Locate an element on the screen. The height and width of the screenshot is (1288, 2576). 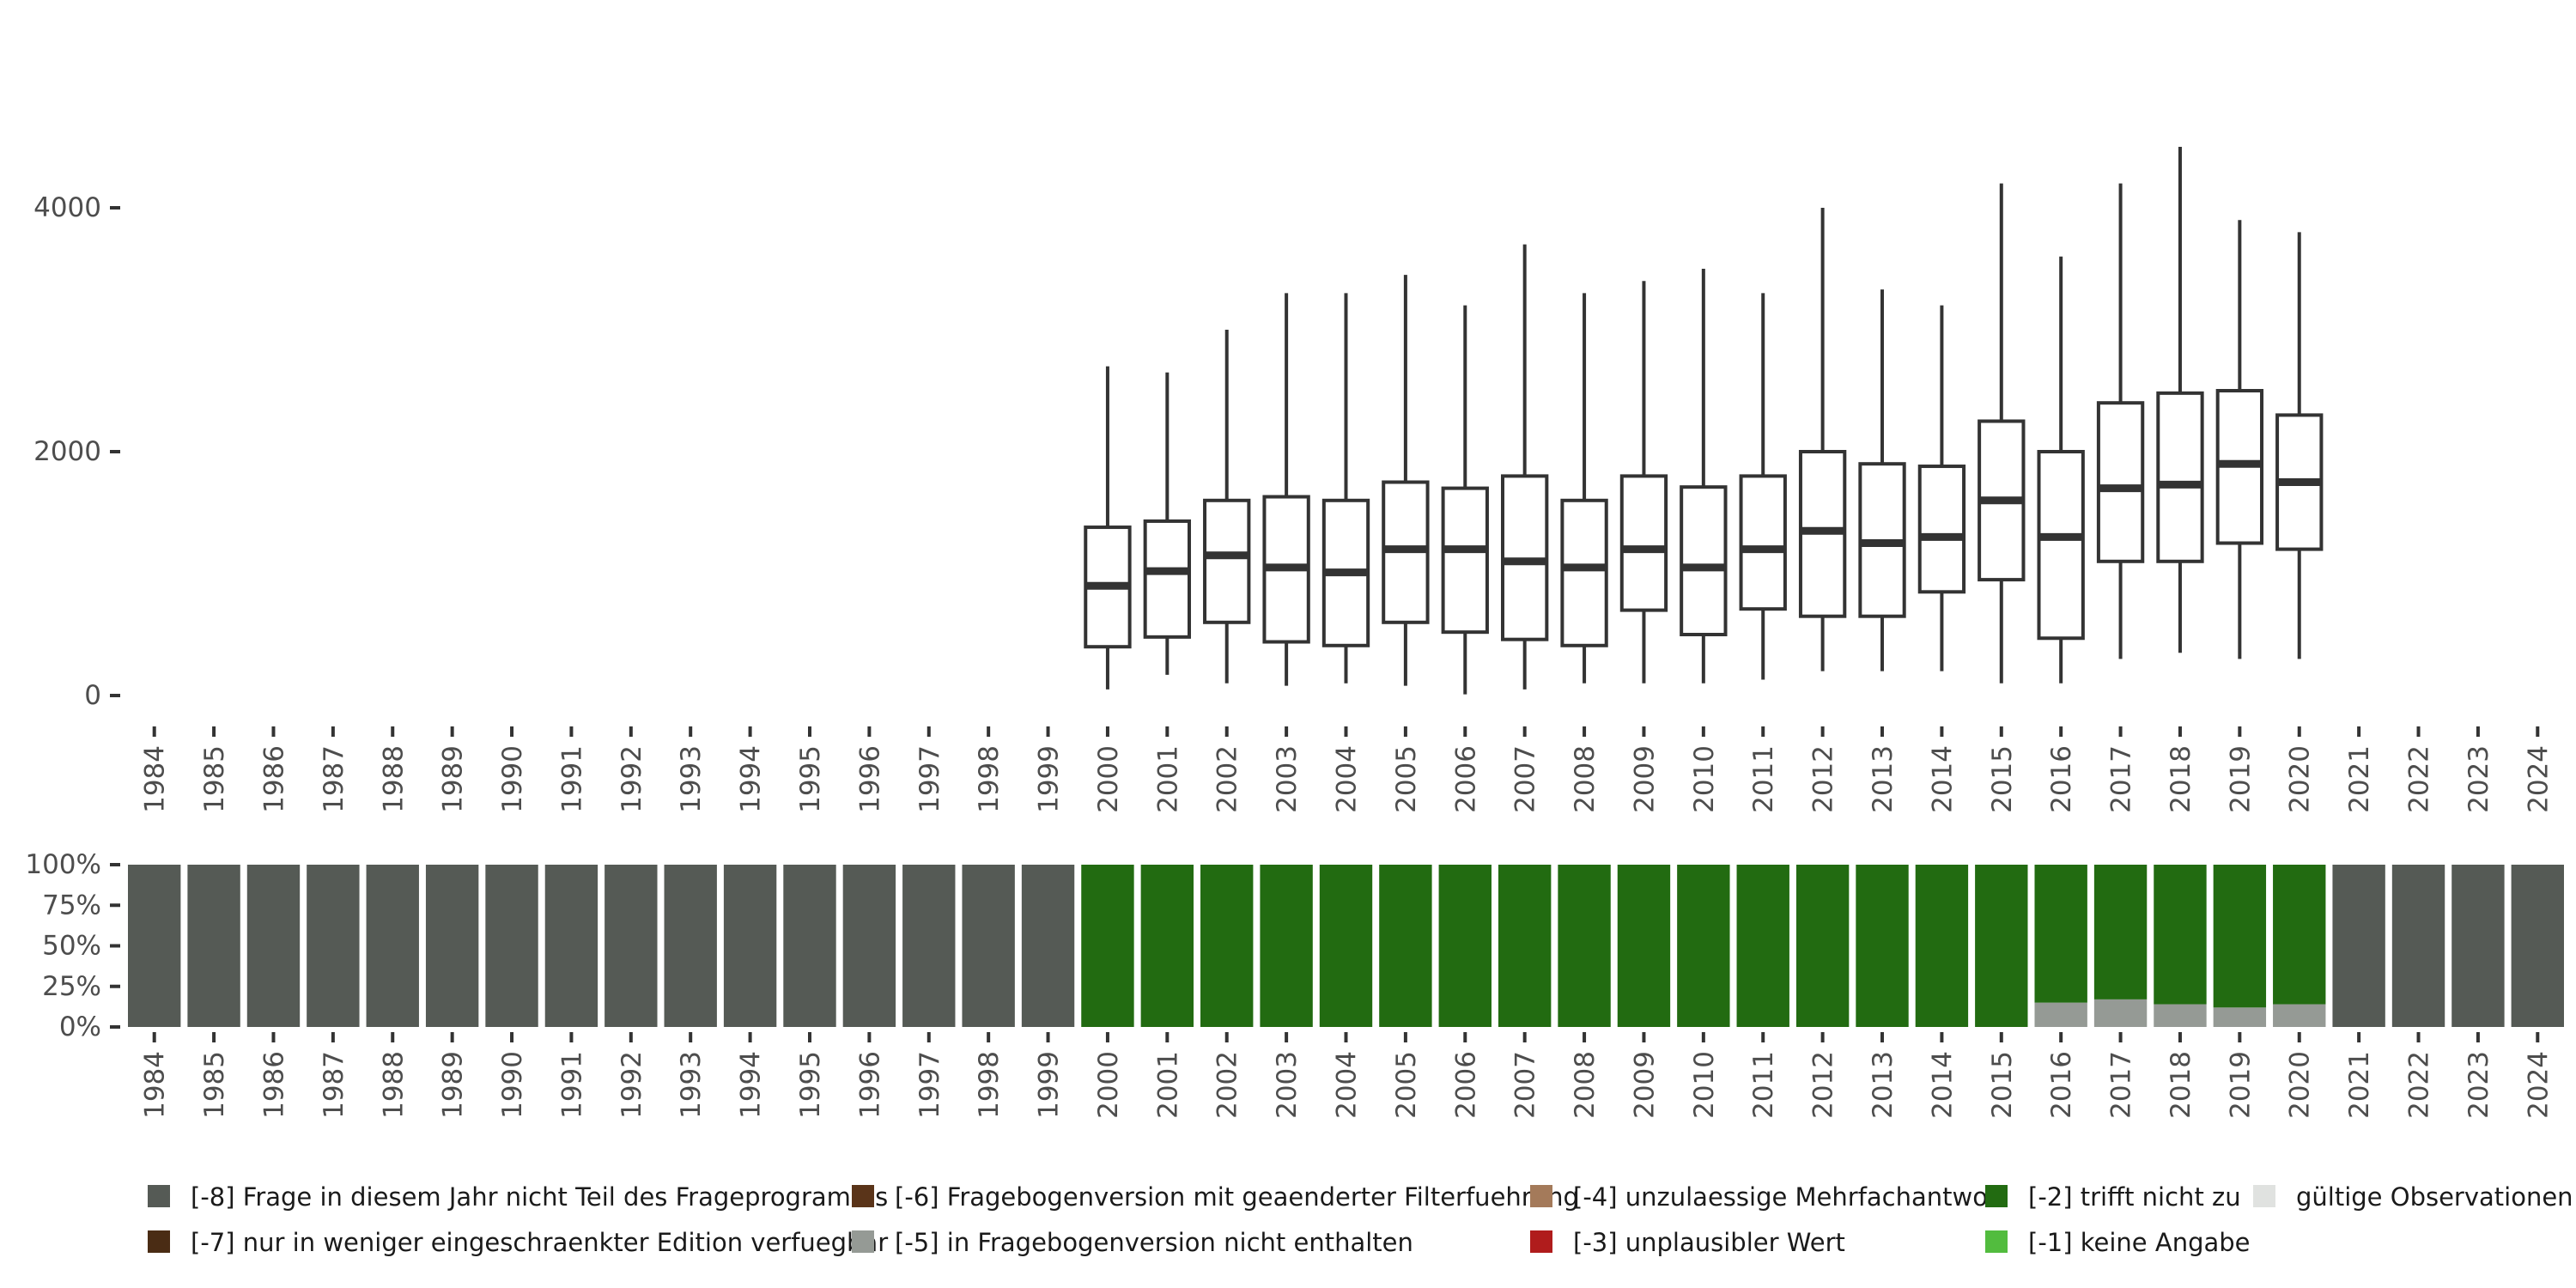
x-tick-label: 2015 is located at coordinates (2003, 779).